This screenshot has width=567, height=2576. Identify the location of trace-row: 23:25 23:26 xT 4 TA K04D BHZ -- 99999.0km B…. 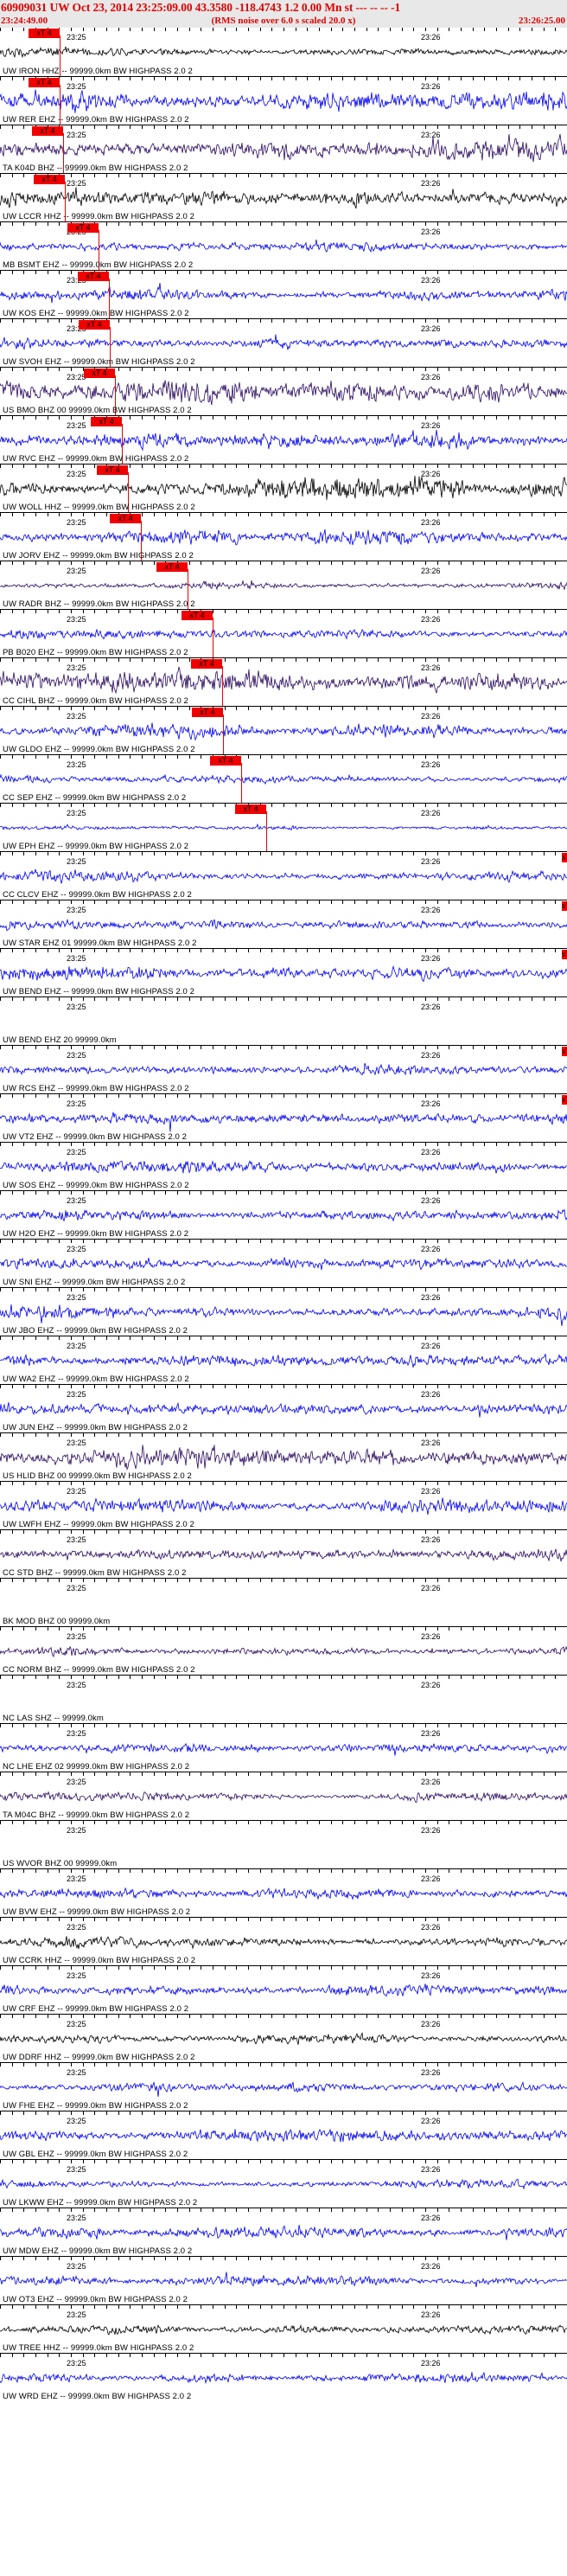
(283, 149).